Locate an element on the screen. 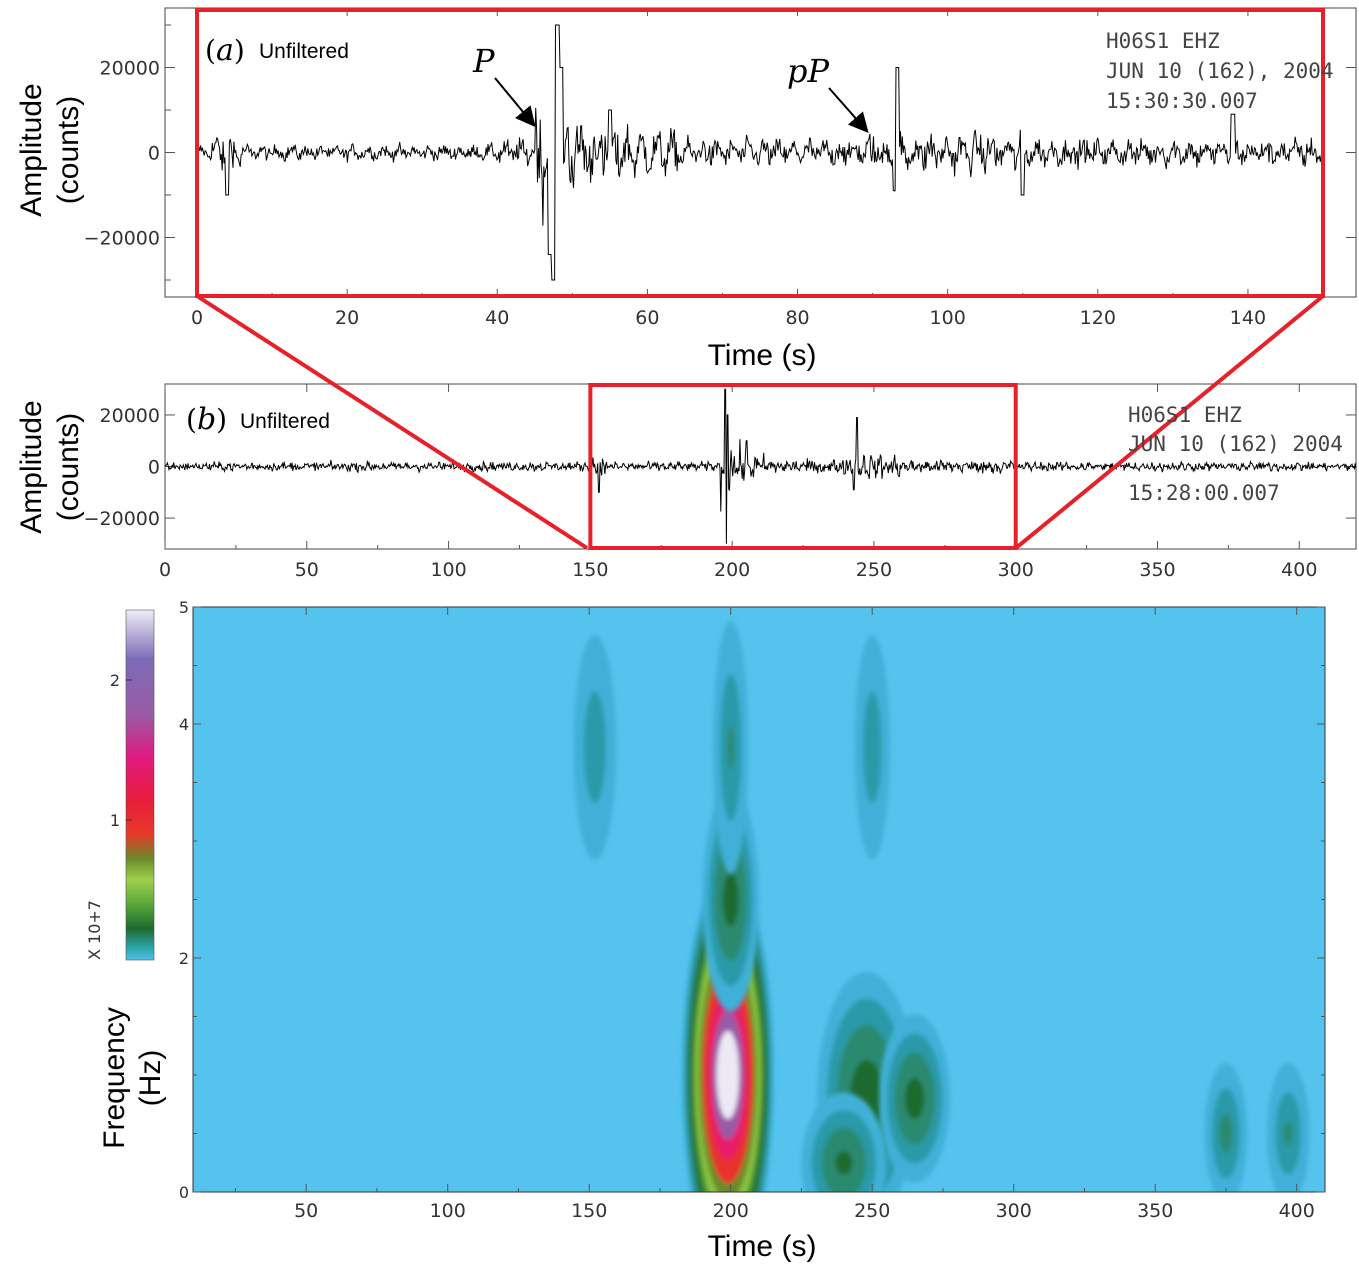 This screenshot has width=1359, height=1266. panel-a-ytick-label: −20000 is located at coordinates (122, 239).